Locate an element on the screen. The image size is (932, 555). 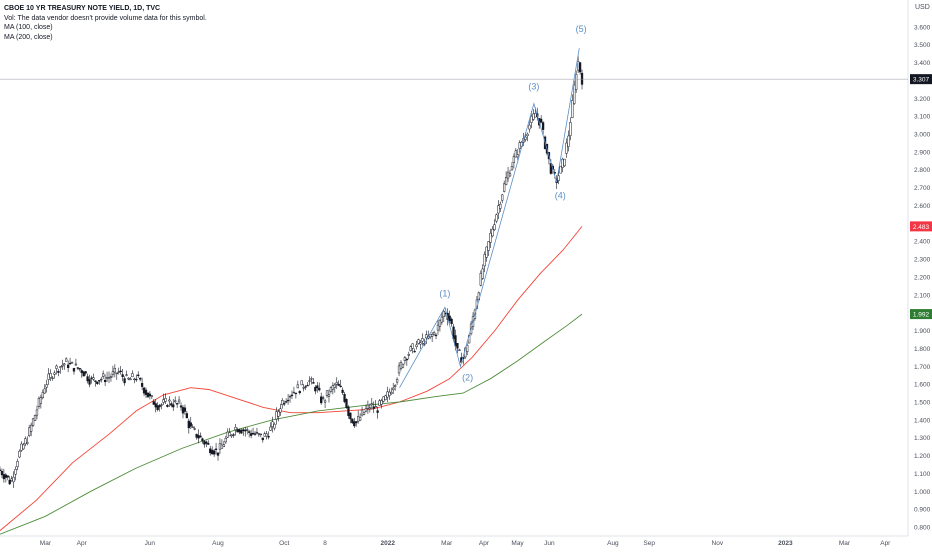
y-axis-tick-label: 1.800 is located at coordinates (922, 349).